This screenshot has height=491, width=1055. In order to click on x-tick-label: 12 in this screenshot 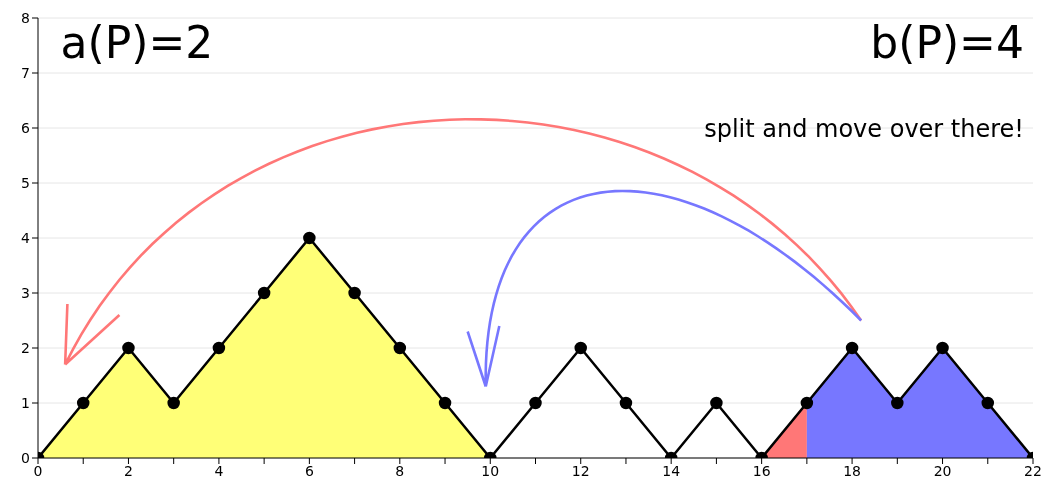, I will do `click(580, 470)`.